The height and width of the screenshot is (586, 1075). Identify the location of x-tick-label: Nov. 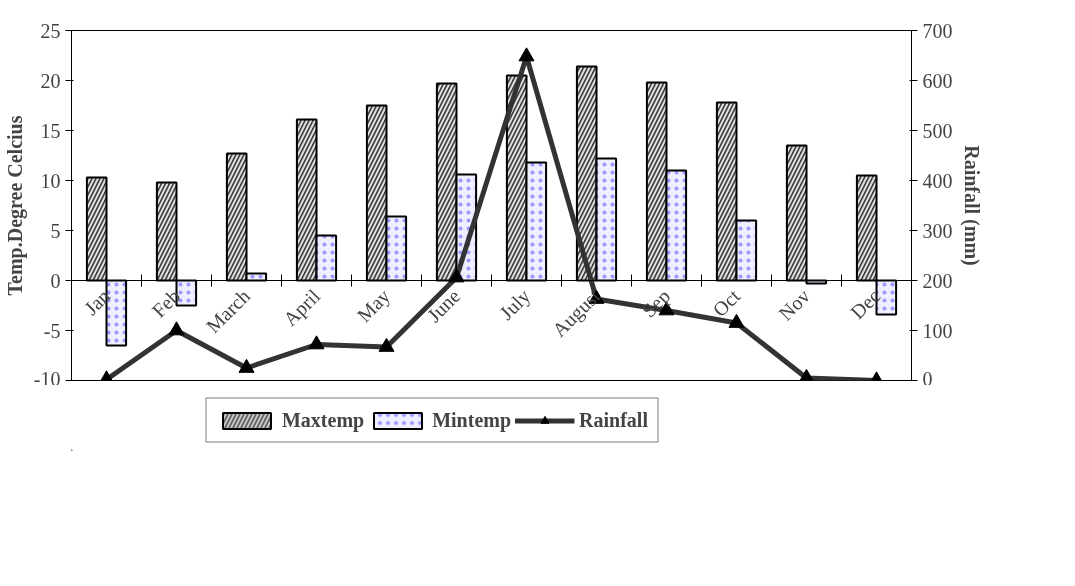
(794, 304).